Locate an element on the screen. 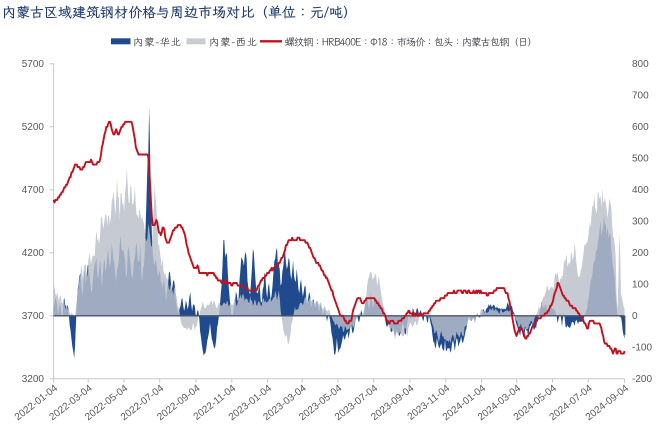  svg-text: 3700 is located at coordinates (33, 316).